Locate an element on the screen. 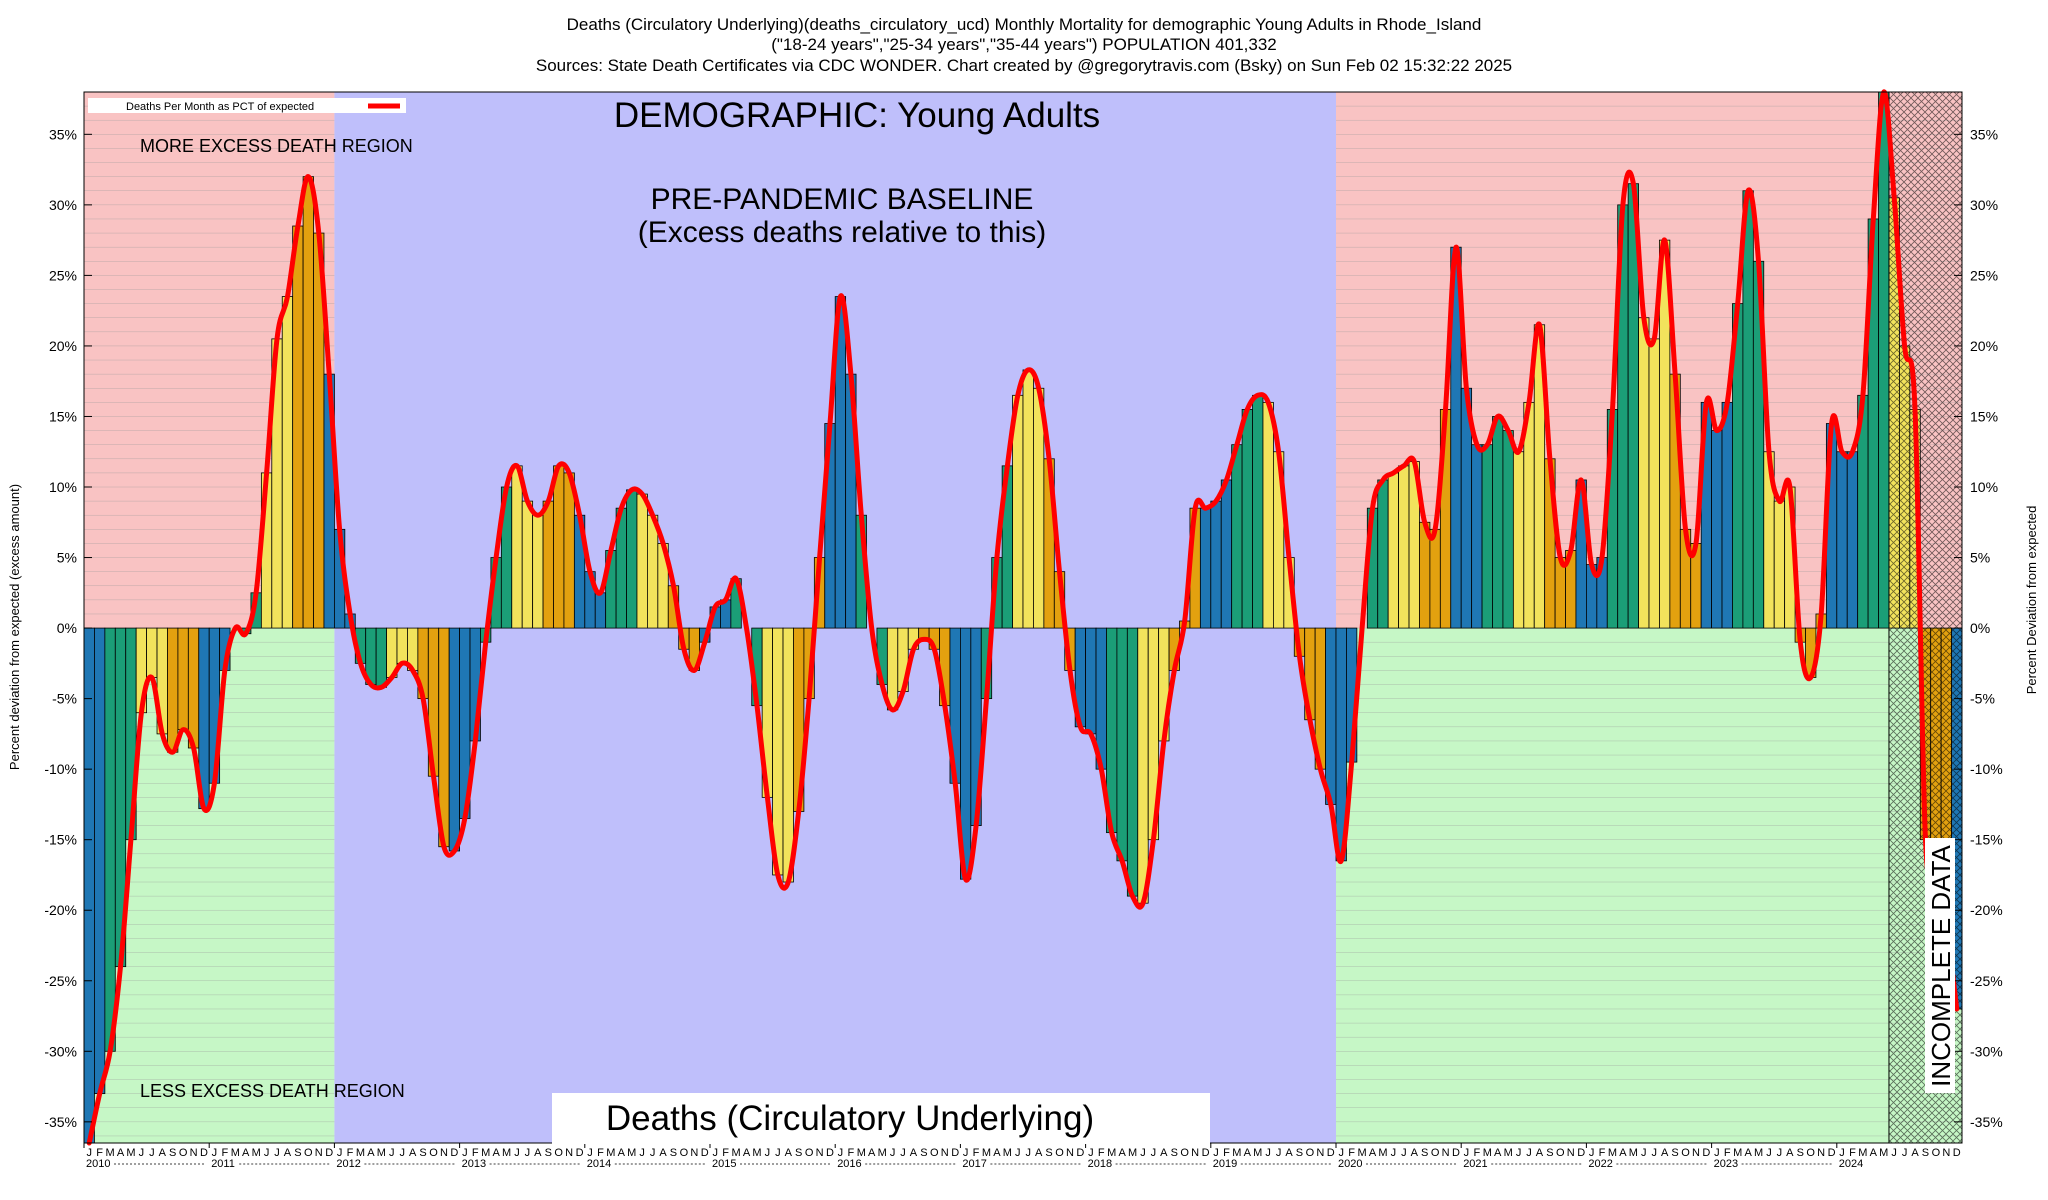 Image resolution: width=2048 pixels, height=1200 pixels. baseline-label-2: (Excess deaths relative to this) is located at coordinates (842, 232).